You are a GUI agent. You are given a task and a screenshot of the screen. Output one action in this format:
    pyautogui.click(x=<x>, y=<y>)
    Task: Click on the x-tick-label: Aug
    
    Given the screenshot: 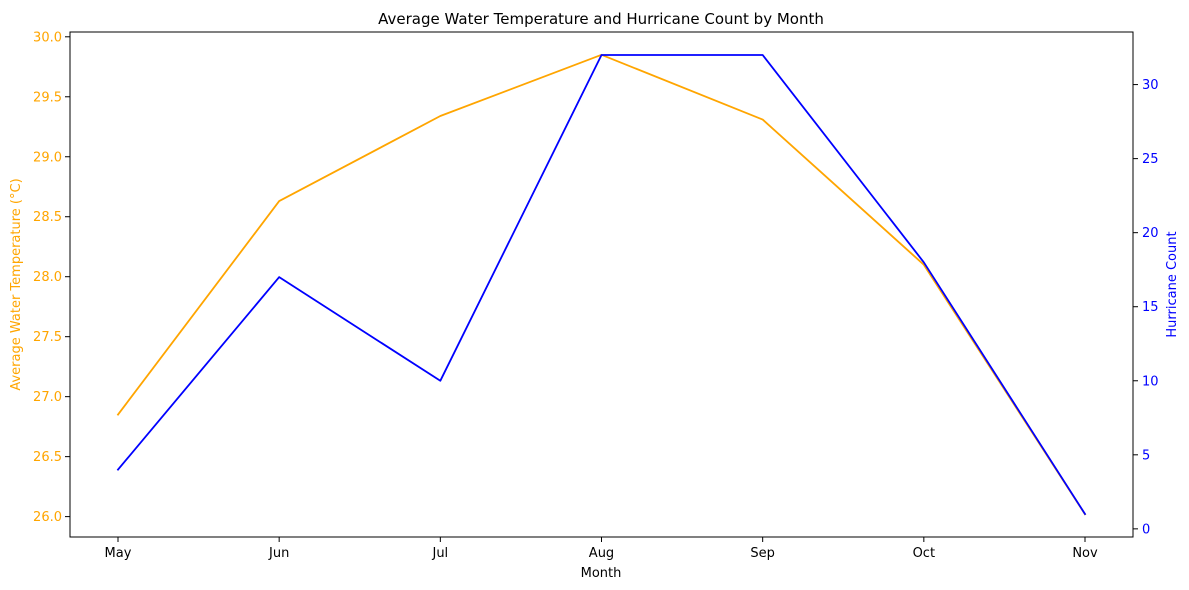 What is the action you would take?
    pyautogui.click(x=601, y=553)
    